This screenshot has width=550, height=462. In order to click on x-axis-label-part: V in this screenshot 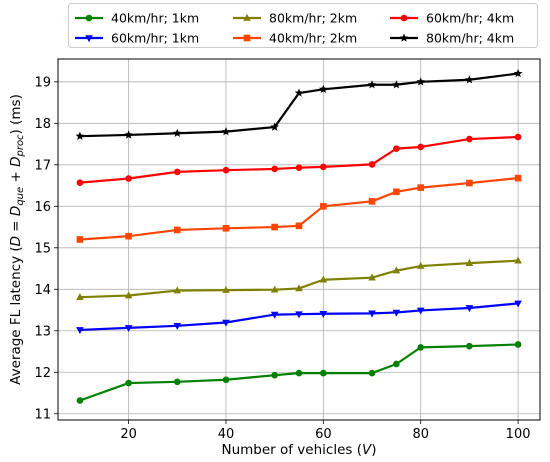, I will do `click(367, 450)`.